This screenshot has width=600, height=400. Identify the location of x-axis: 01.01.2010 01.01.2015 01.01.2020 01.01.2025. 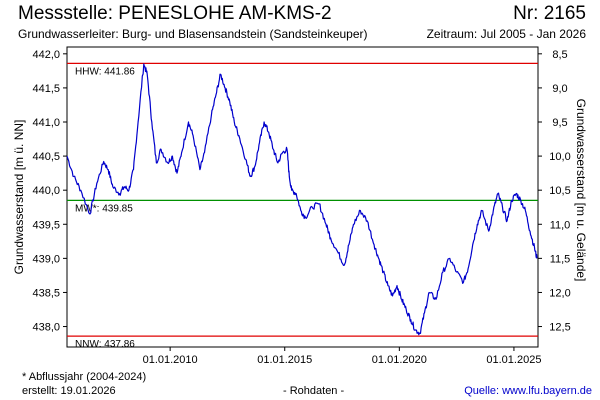
(342, 356).